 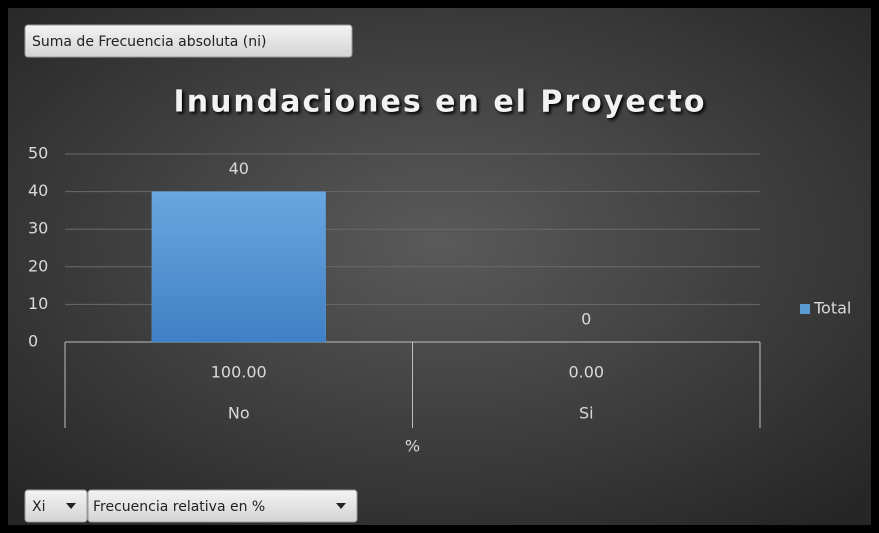 I want to click on y-tick-label: 30, so click(x=38, y=228).